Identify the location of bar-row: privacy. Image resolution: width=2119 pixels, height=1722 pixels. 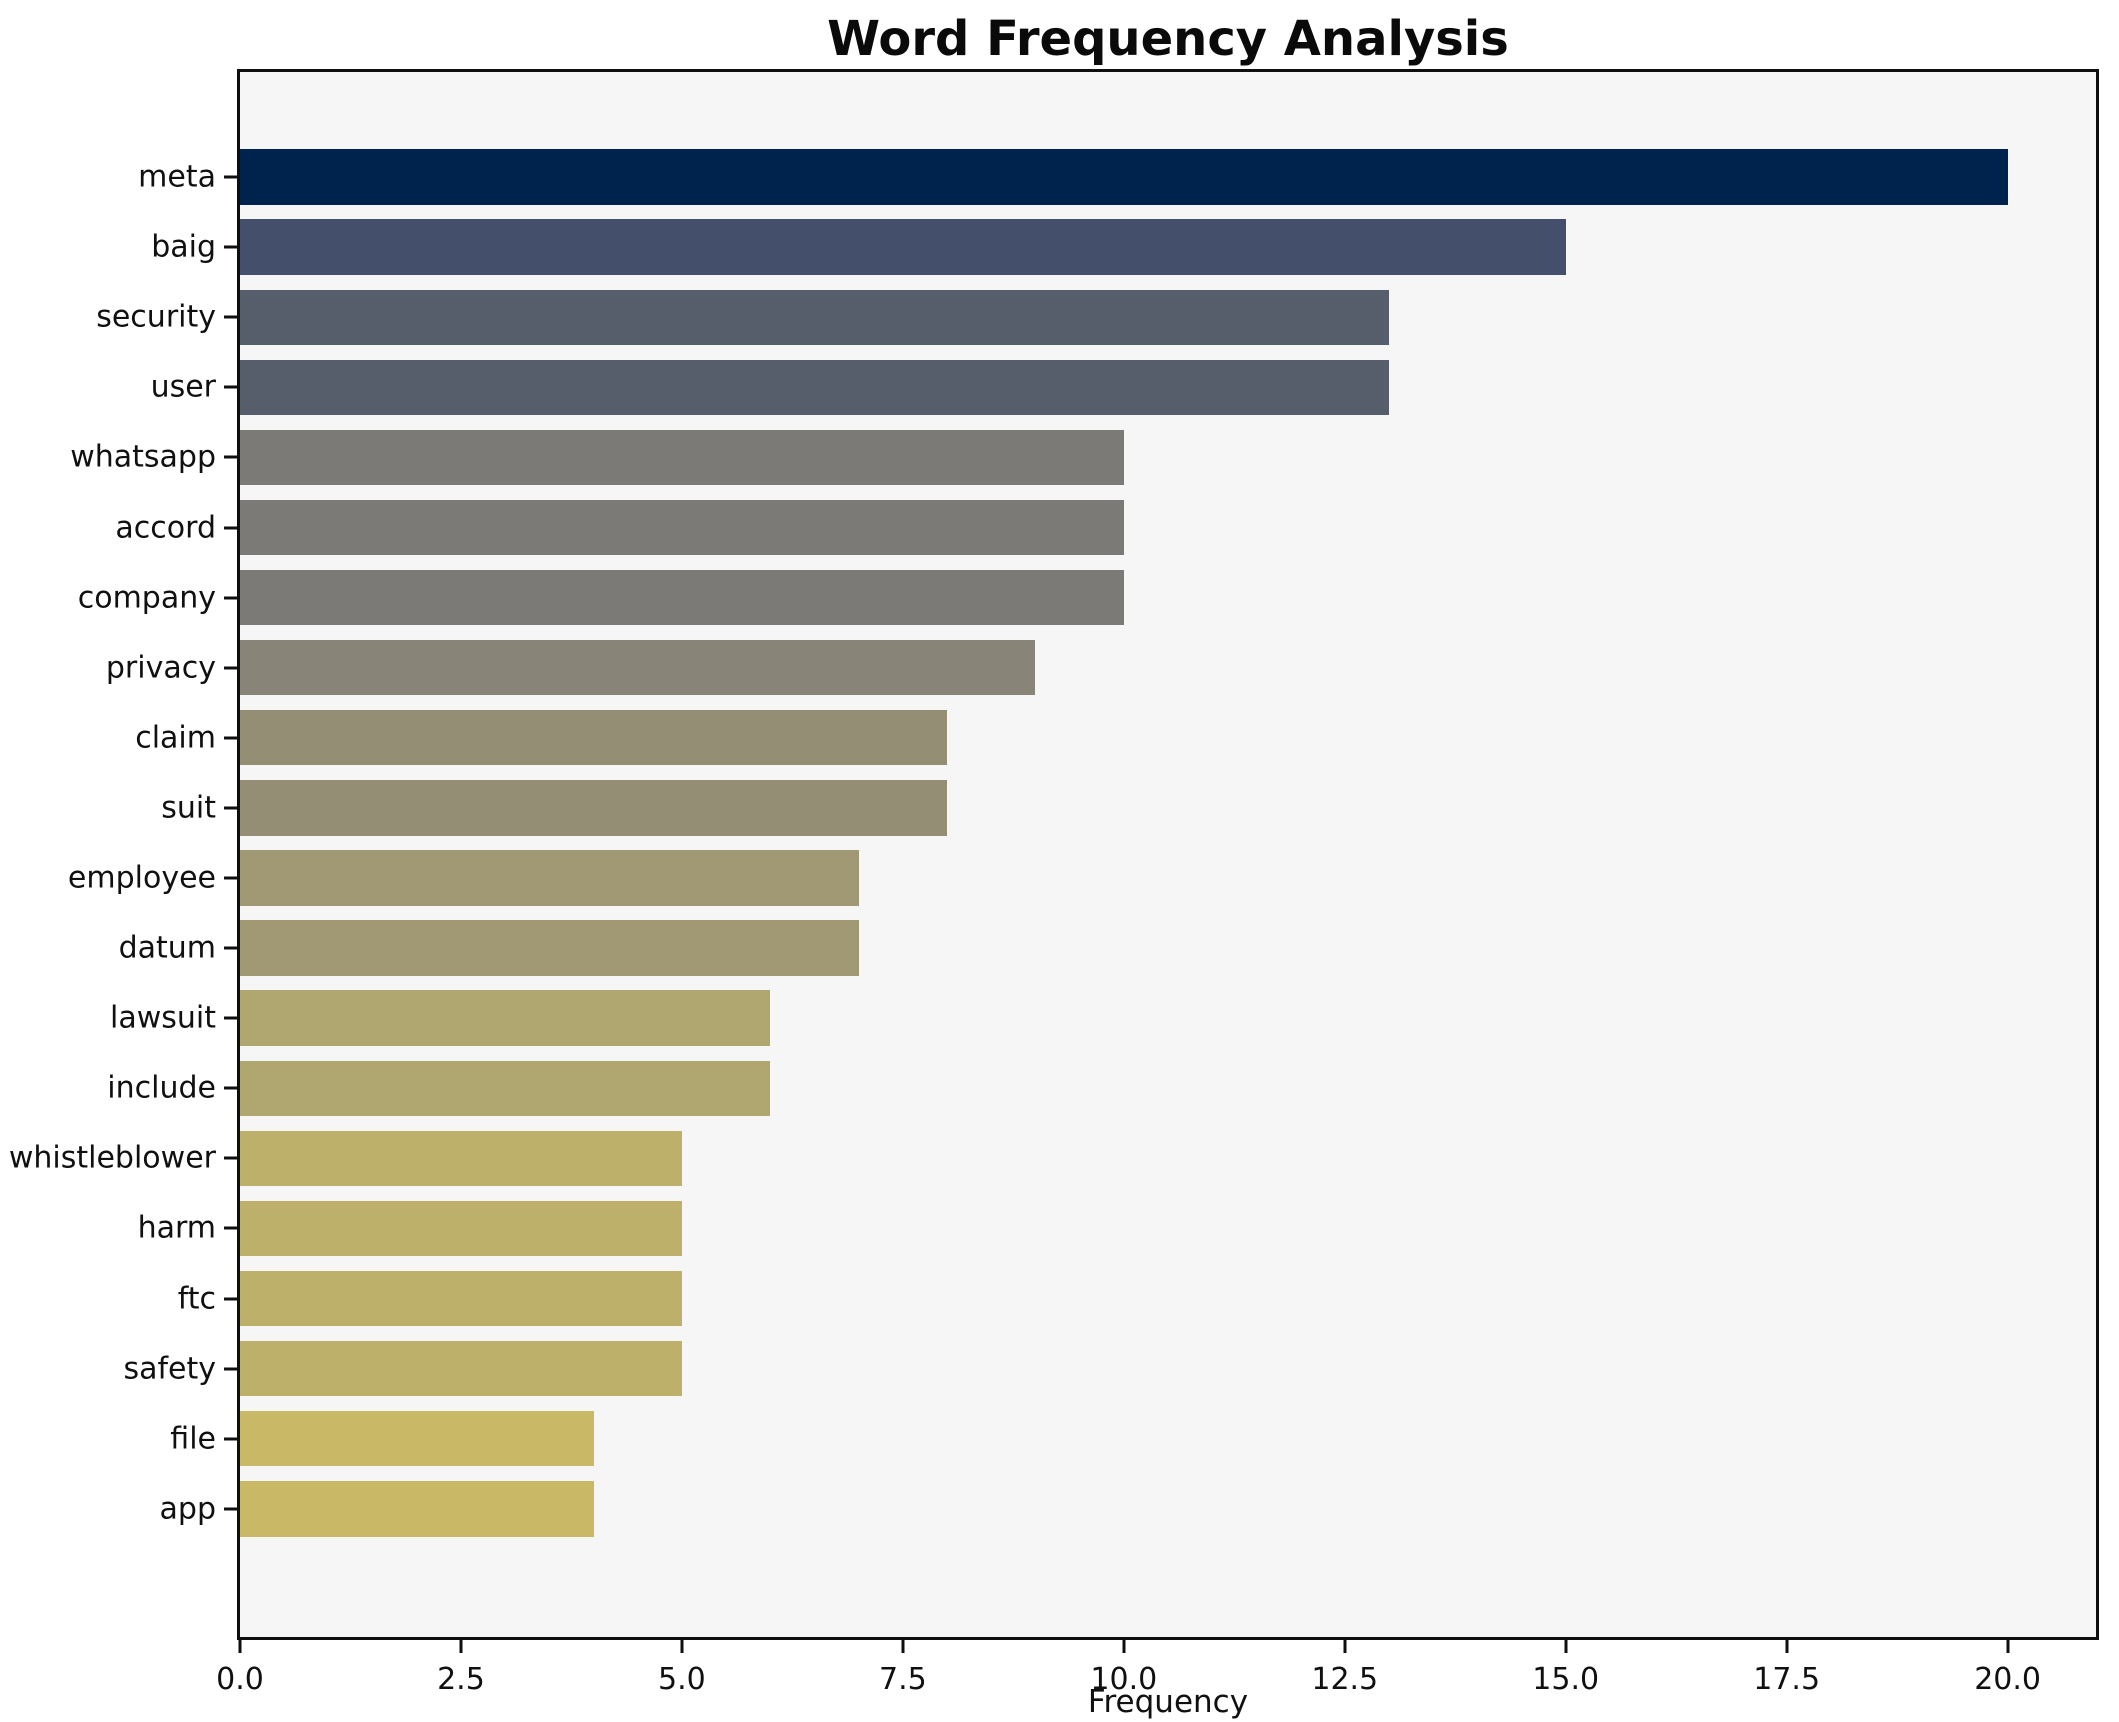
(1101, 668).